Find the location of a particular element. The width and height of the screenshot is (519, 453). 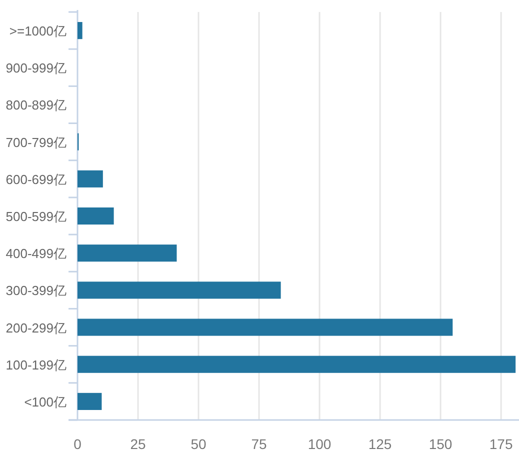

x-tick-label: 150 is located at coordinates (440, 444).